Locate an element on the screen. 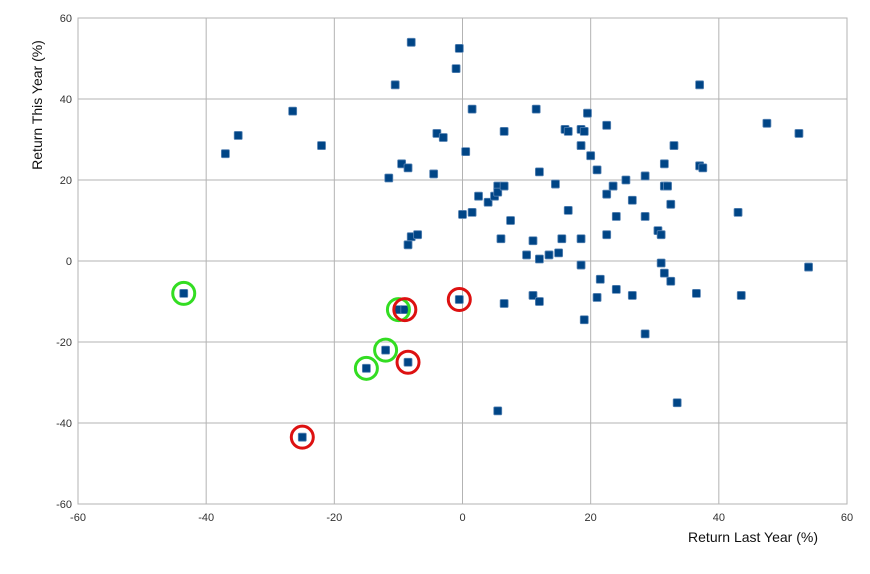 The image size is (870, 574). x-axis-ticks: -60 -40 -20 0 20 40 60 is located at coordinates (461, 518).